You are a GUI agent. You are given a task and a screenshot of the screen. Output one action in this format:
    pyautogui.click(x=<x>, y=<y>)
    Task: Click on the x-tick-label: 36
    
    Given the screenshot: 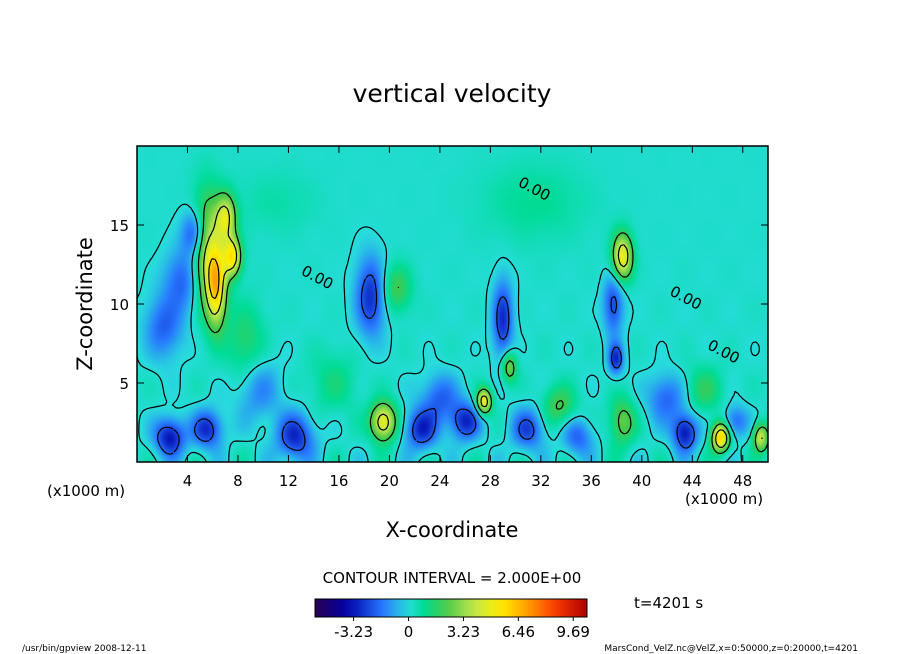 What is the action you would take?
    pyautogui.click(x=591, y=481)
    